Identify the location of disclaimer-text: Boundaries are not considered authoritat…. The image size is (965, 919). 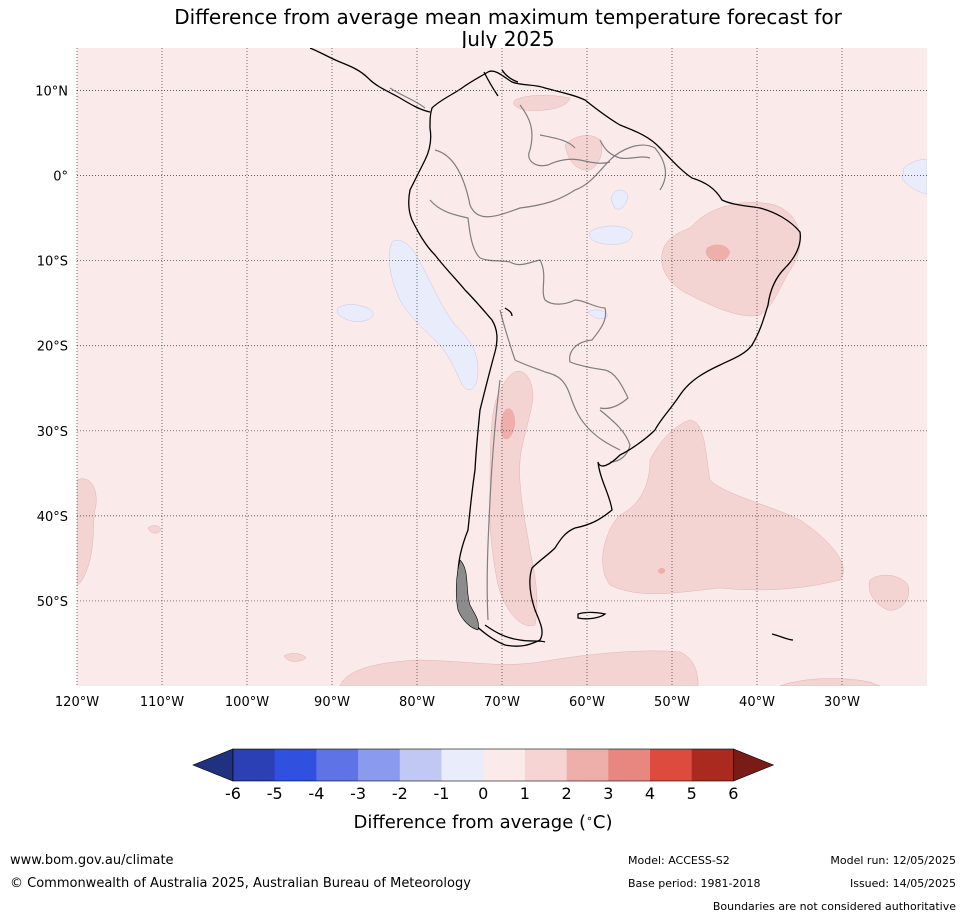
(834, 906).